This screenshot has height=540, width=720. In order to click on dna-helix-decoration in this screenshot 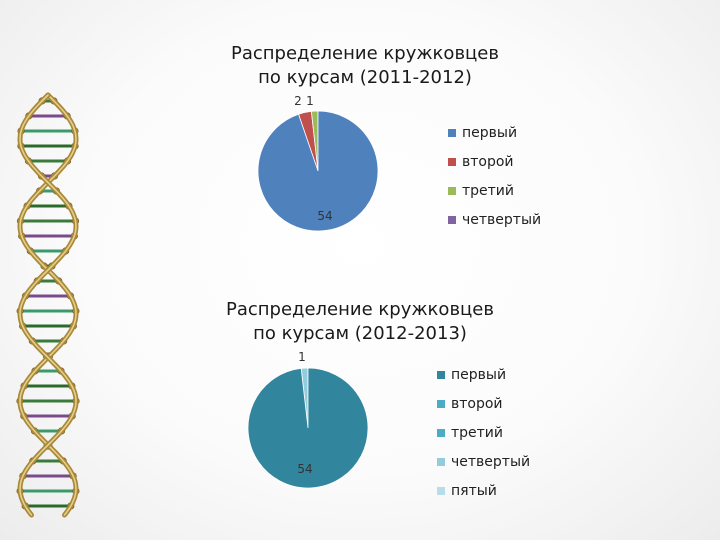, I will do `click(48, 305)`.